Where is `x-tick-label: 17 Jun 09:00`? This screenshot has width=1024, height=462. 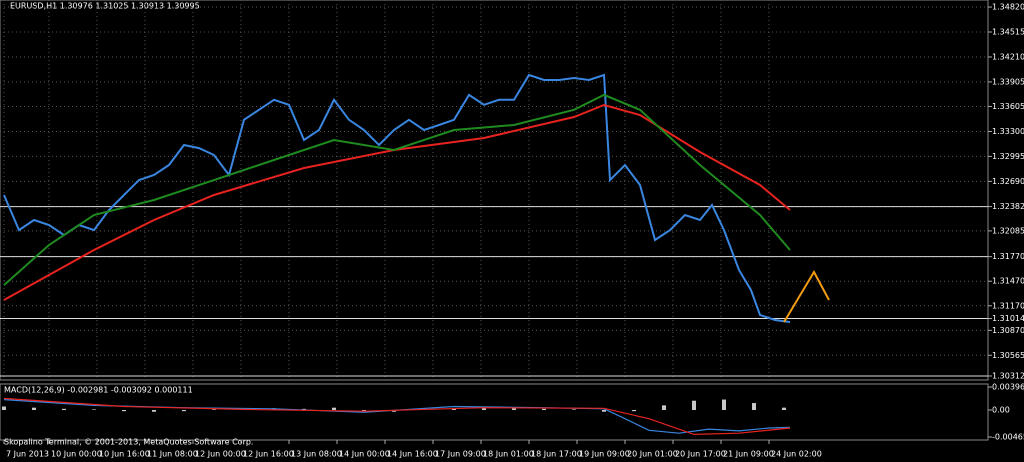 x-tick-label: 17 Jun 09:00 is located at coordinates (460, 454).